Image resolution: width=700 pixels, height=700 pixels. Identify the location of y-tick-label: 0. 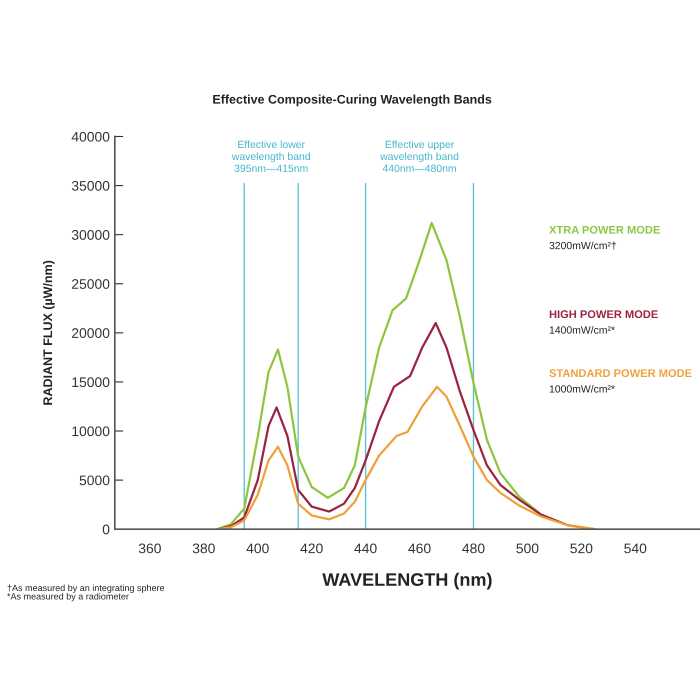
(106, 529).